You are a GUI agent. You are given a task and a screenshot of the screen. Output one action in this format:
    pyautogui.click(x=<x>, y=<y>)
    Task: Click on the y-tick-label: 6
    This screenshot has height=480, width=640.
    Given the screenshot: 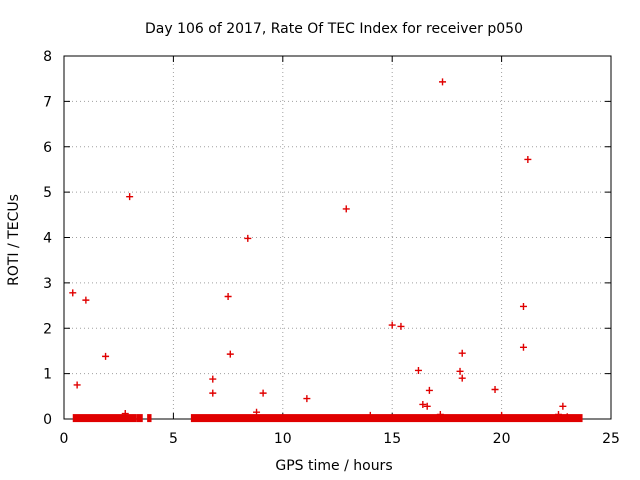 What is the action you would take?
    pyautogui.click(x=47, y=148)
    